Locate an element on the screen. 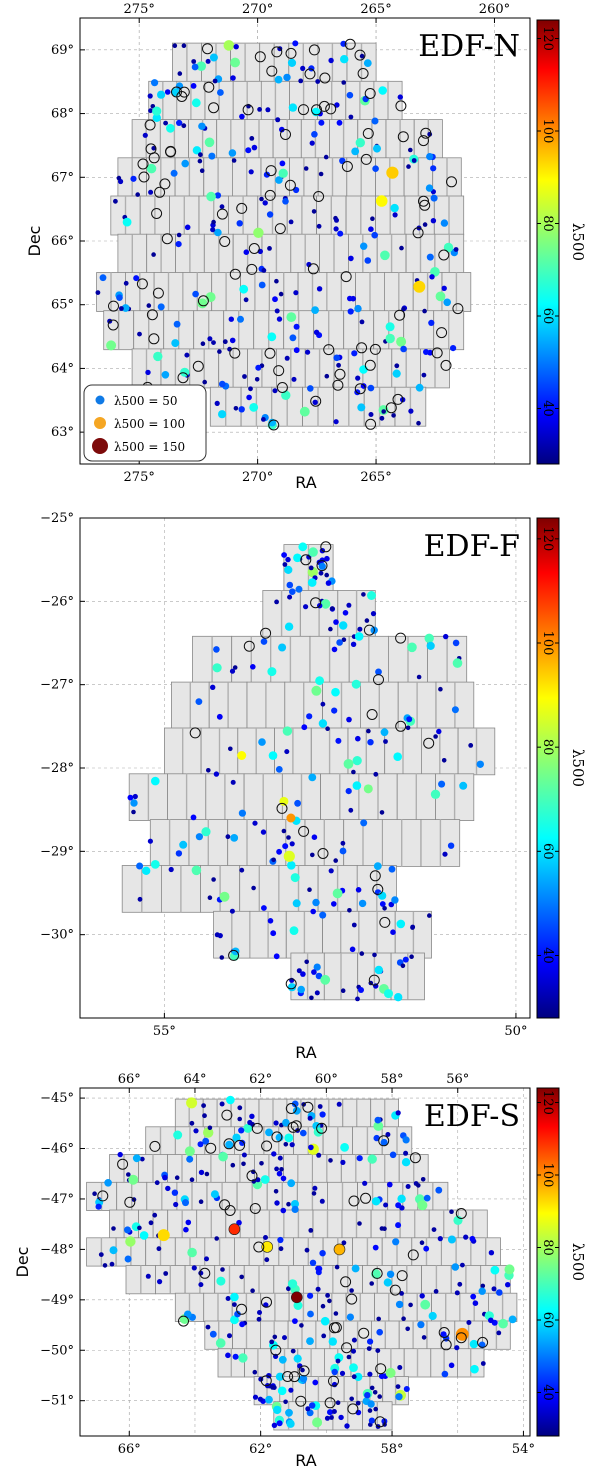  y-tick-label: 68° is located at coordinates (62, 114).